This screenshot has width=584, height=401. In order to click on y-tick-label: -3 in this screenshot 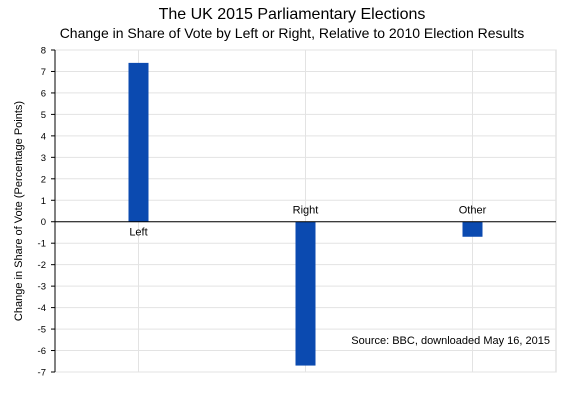, I will do `click(42, 287)`.